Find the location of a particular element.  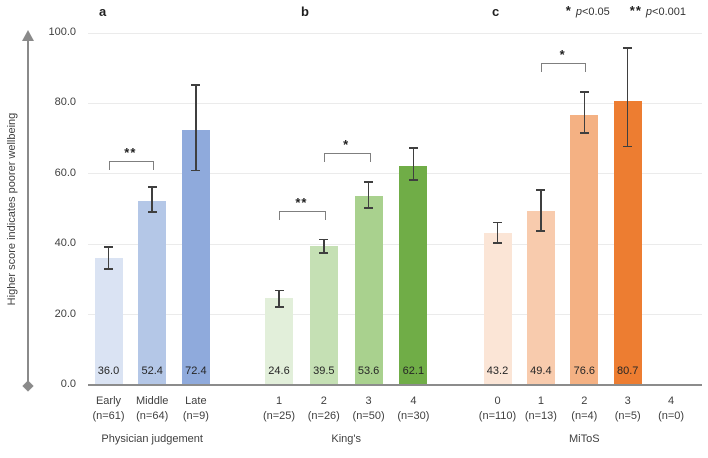

bar-value-label: 76.6 is located at coordinates (584, 371).